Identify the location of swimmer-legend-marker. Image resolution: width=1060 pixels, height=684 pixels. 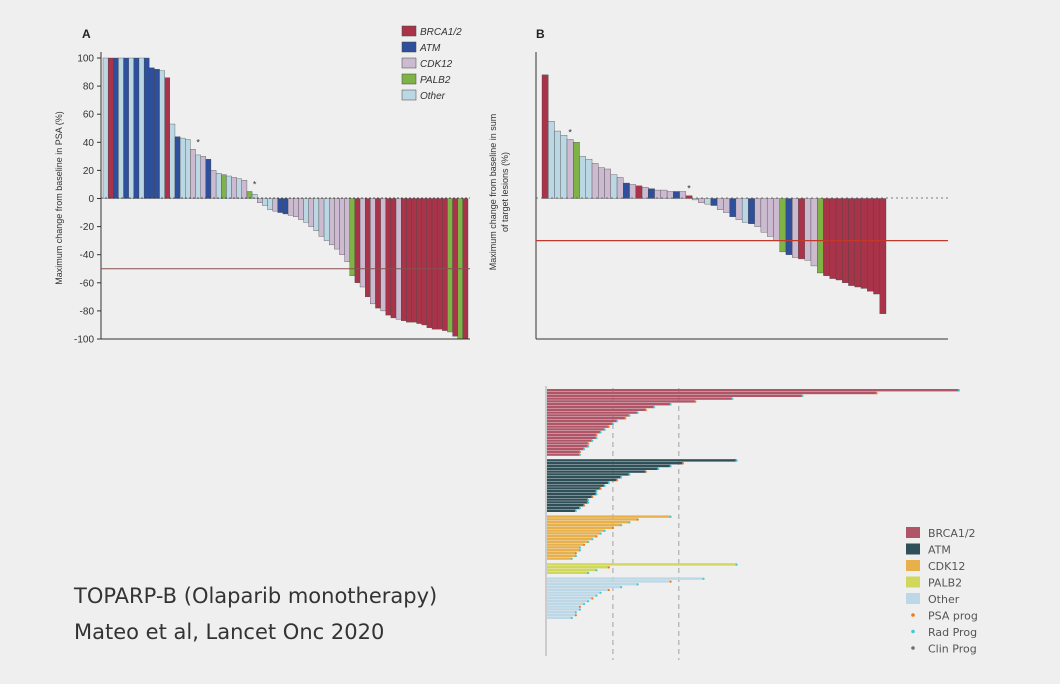
(913, 615).